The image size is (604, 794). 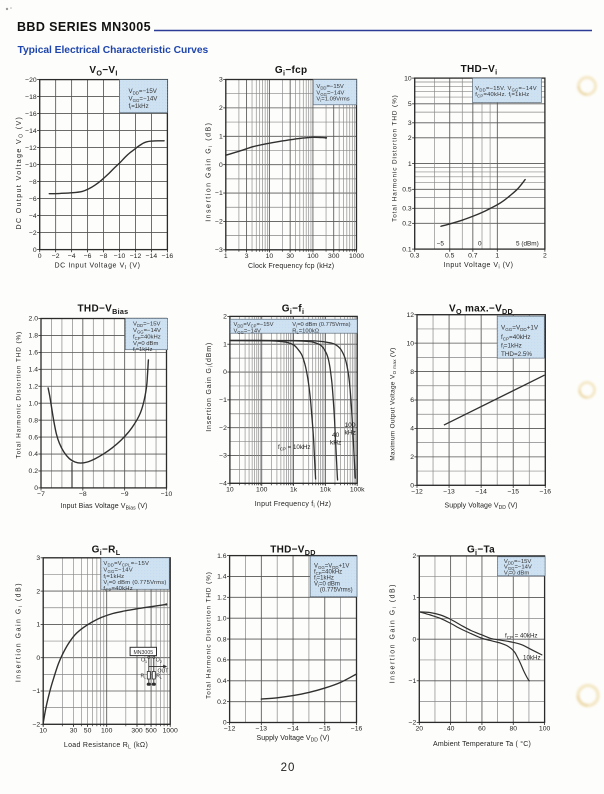 I want to click on svg-text: −14, so click(x=31, y=131).